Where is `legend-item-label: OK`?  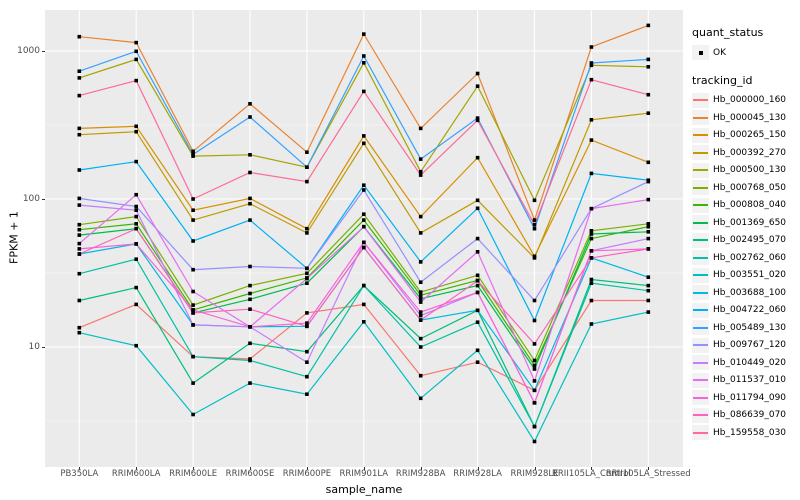
legend-item-label: OK is located at coordinates (719, 52).